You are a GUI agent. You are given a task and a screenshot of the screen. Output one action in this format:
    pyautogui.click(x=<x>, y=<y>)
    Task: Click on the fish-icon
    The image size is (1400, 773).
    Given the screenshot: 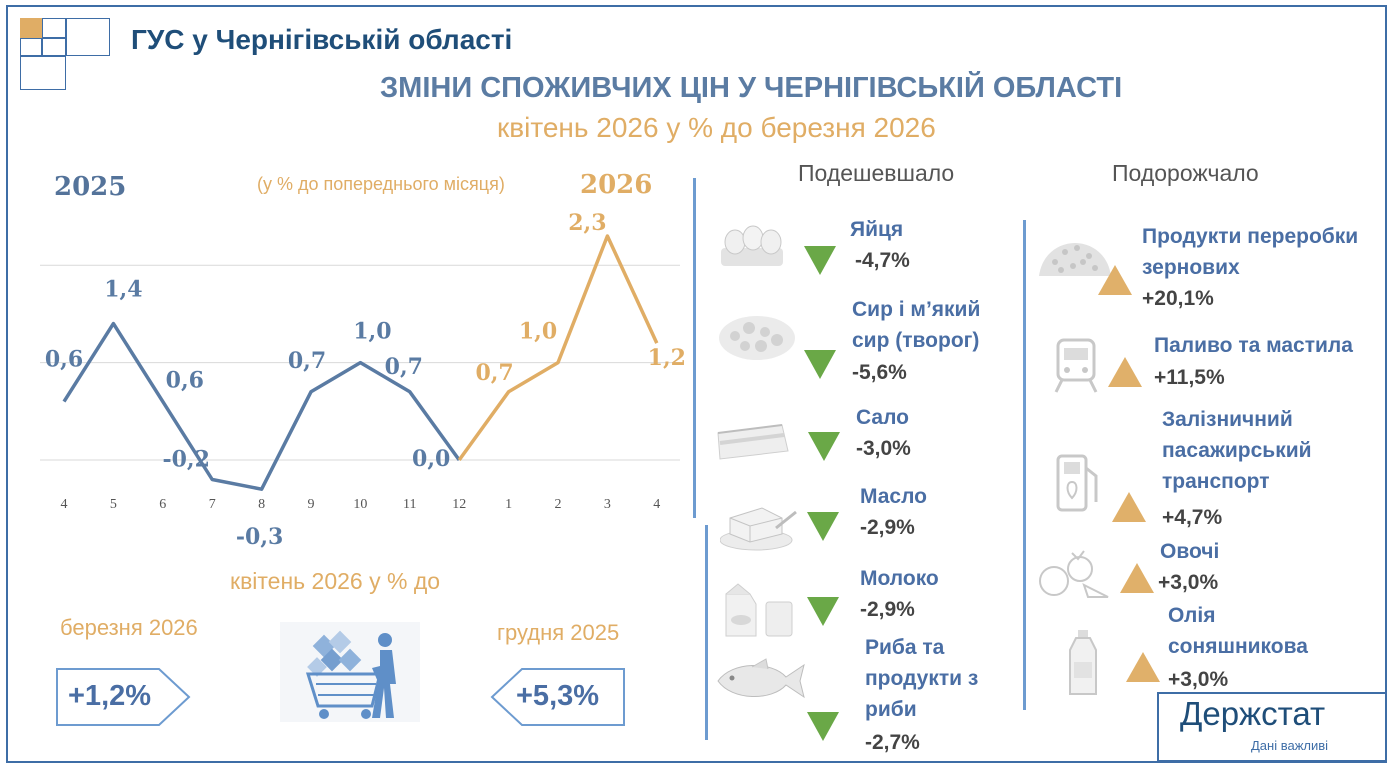 What is the action you would take?
    pyautogui.click(x=761, y=678)
    